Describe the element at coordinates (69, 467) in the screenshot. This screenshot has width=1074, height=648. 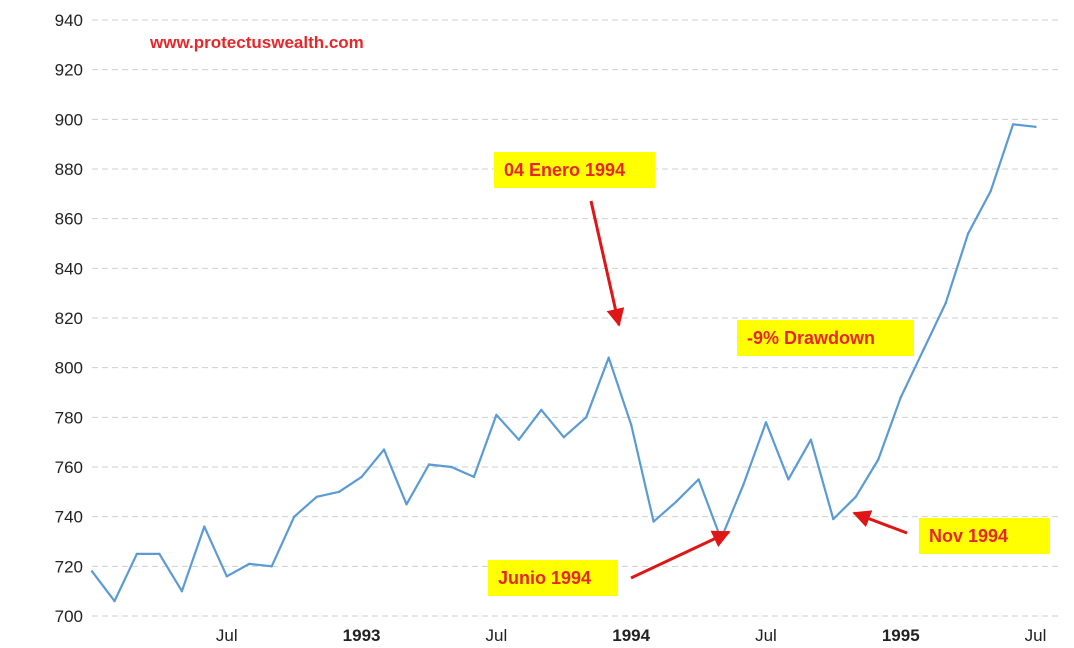
I see `y-tick-label: 760` at that location.